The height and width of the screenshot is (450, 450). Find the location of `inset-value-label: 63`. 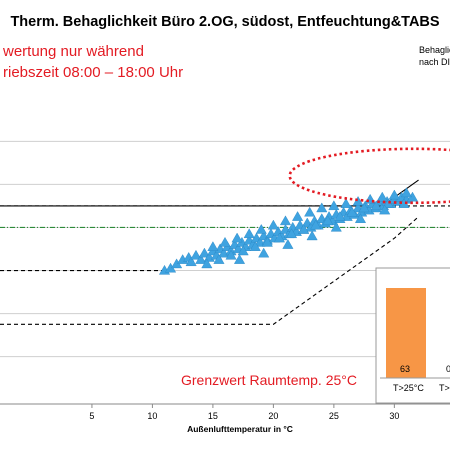

inset-value-label: 63 is located at coordinates (405, 369).